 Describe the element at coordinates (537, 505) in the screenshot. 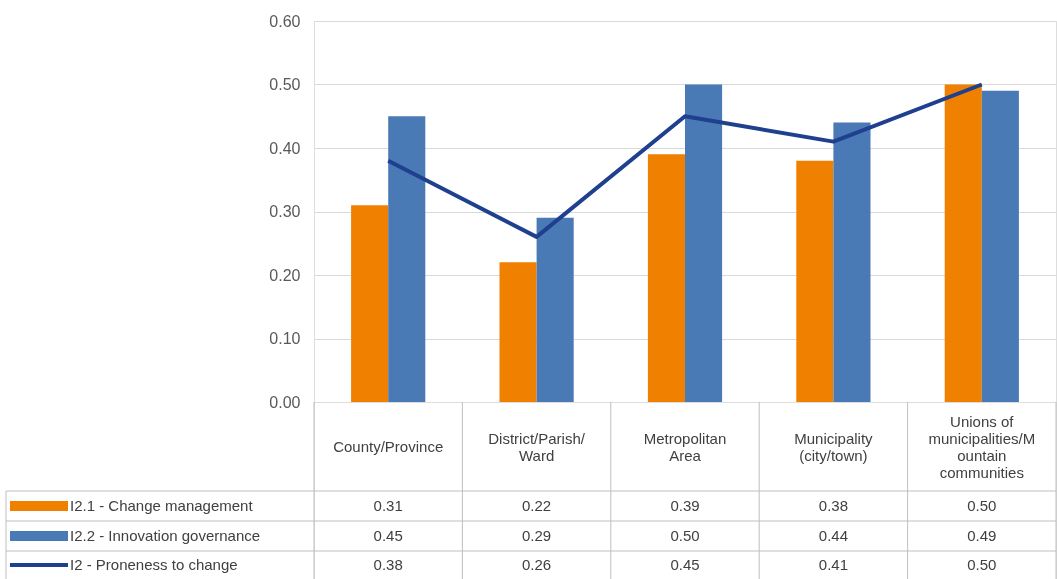

I see `data-label: 0.22` at that location.